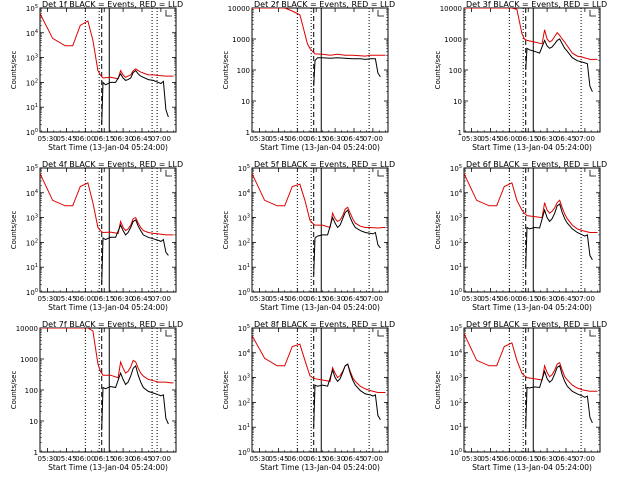 The image size is (640, 480). I want to click on panel-title: Det 4f BLACK = Events, RED = LLD, so click(112, 164).